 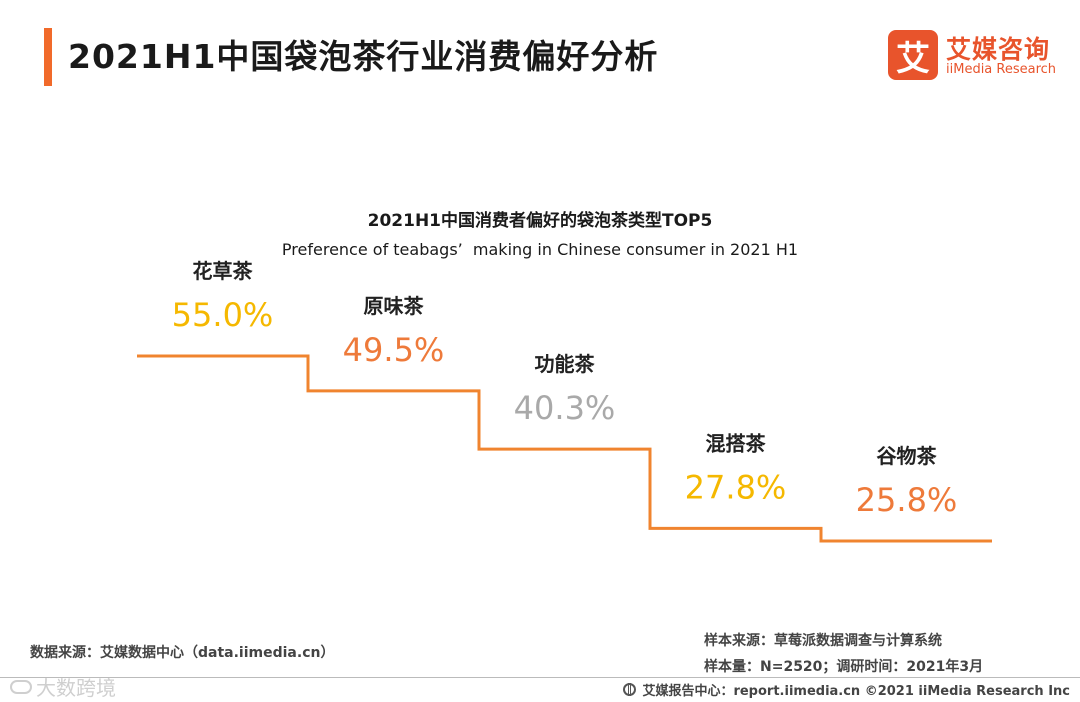 What do you see at coordinates (823, 641) in the screenshot?
I see `sample-source: 样本来源：草莓派数据调查与计算系统` at bounding box center [823, 641].